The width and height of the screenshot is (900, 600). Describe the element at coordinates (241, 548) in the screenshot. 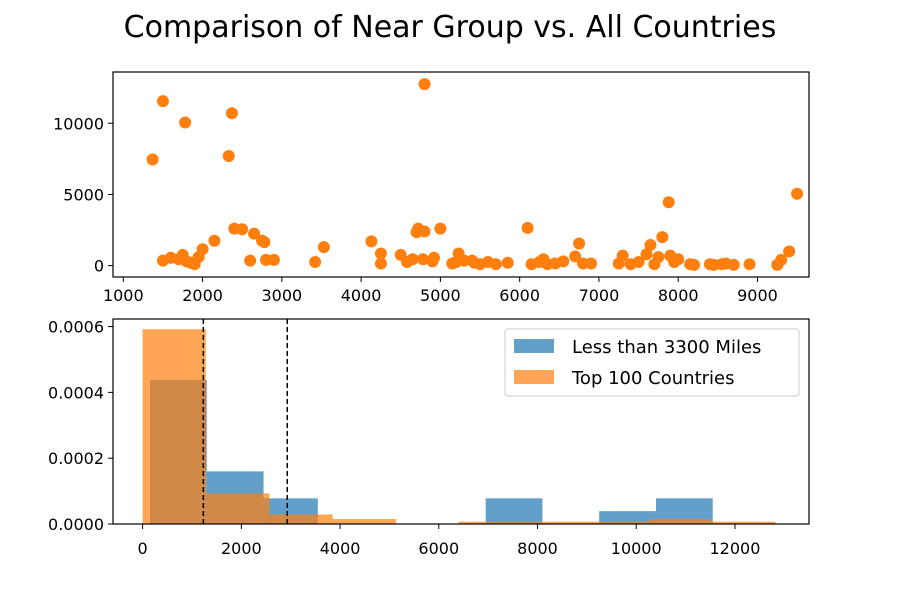

I see `histogram-x-tick-label: 2000` at that location.